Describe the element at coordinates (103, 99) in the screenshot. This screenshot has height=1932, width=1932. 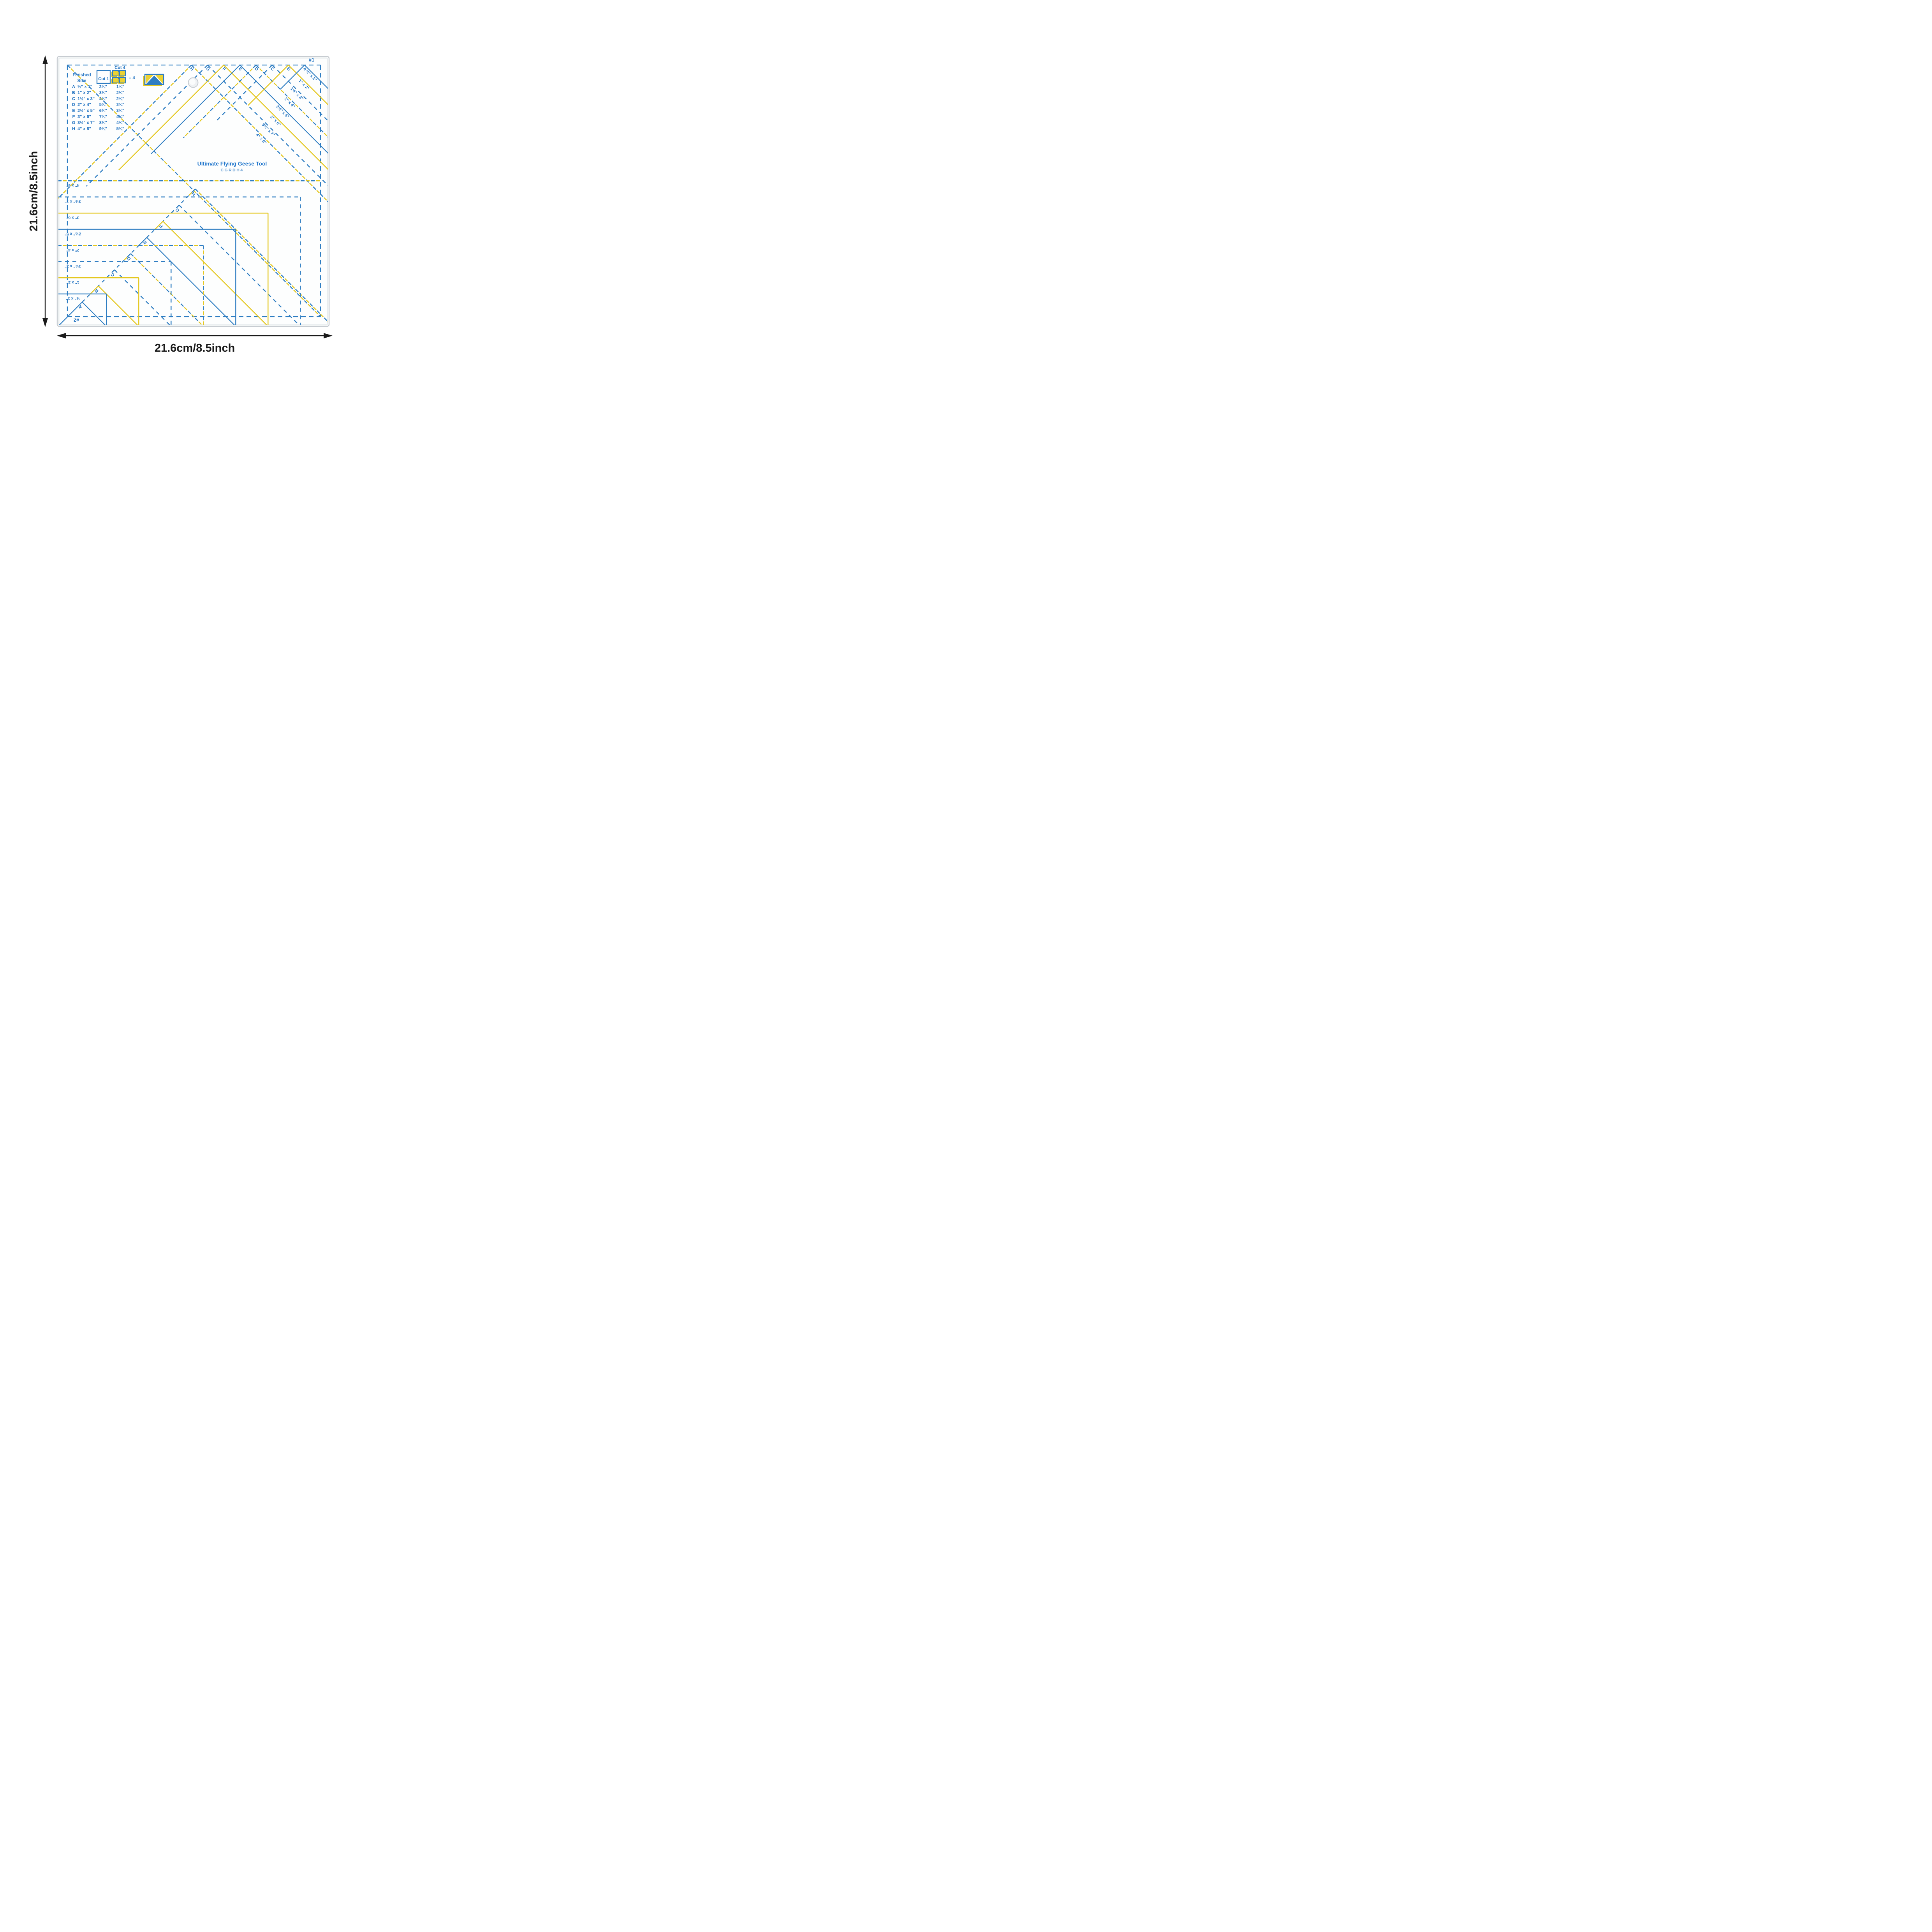
I see `row-cut1-size: 4¾"` at that location.